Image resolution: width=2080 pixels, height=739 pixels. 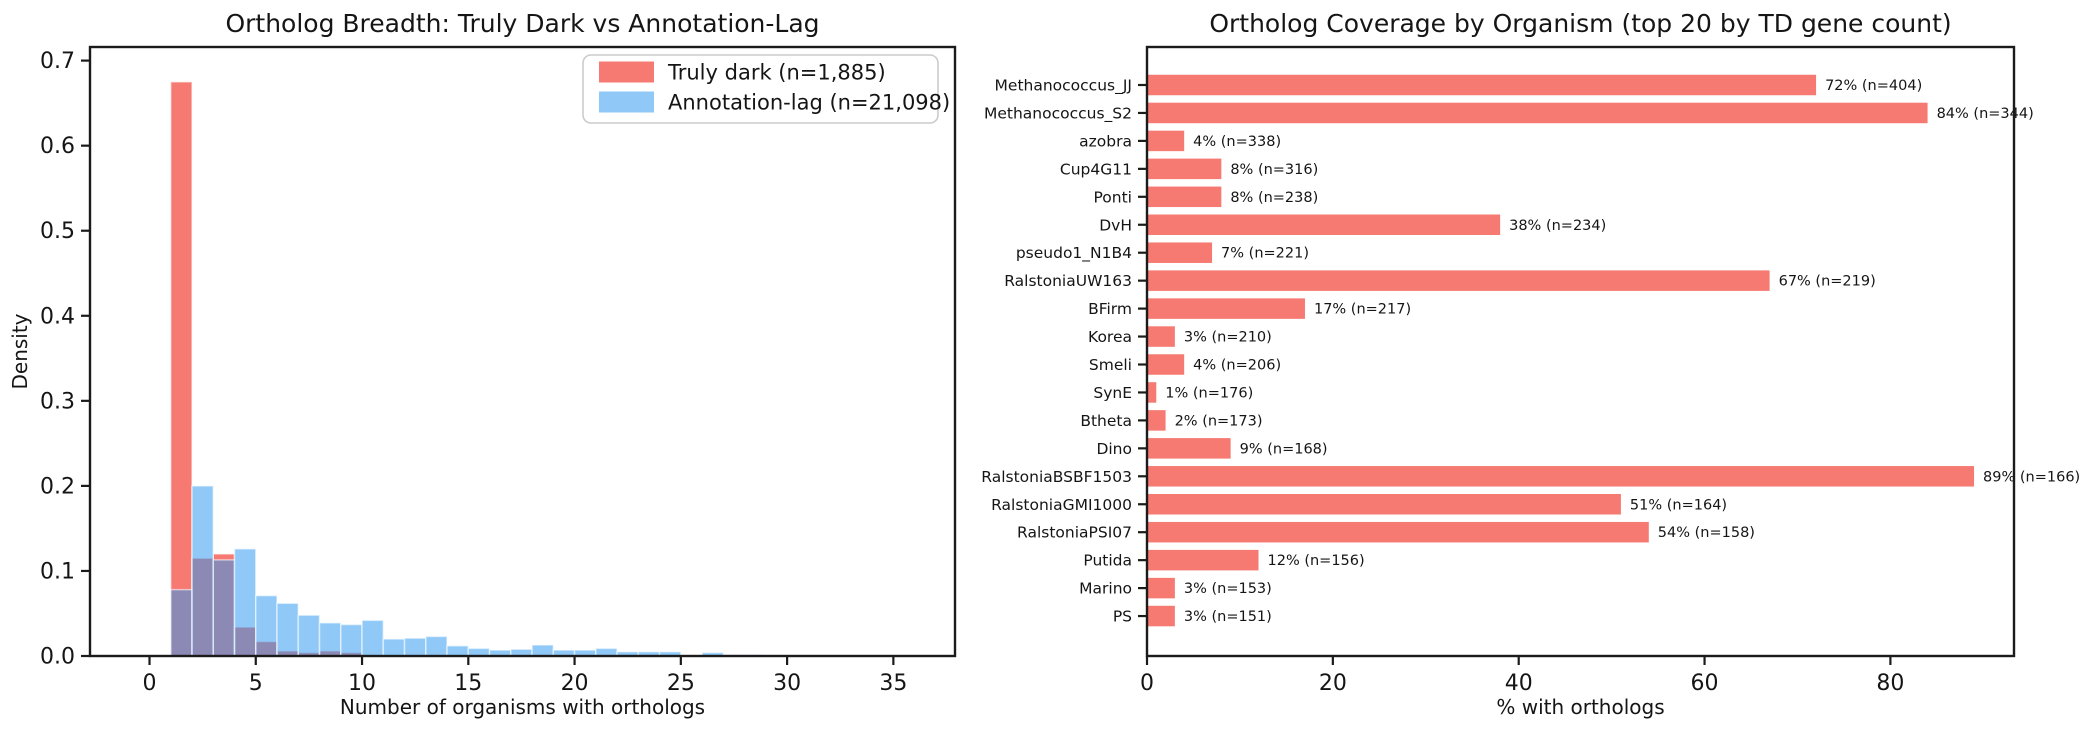 What do you see at coordinates (1557, 226) in the screenshot?
I see `bar-value-label: 38% (n=234)` at bounding box center [1557, 226].